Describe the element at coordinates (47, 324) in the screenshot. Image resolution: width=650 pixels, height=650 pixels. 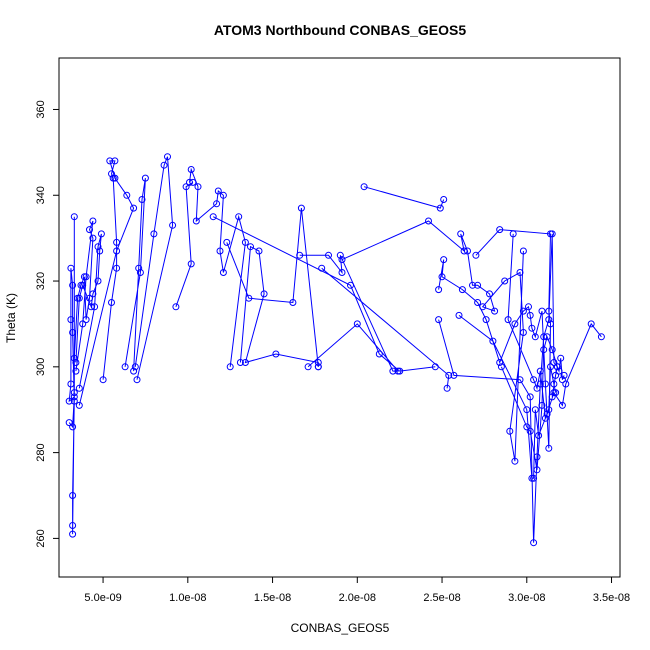
I see `y-axis: 260 280 300 320 340 360` at that location.